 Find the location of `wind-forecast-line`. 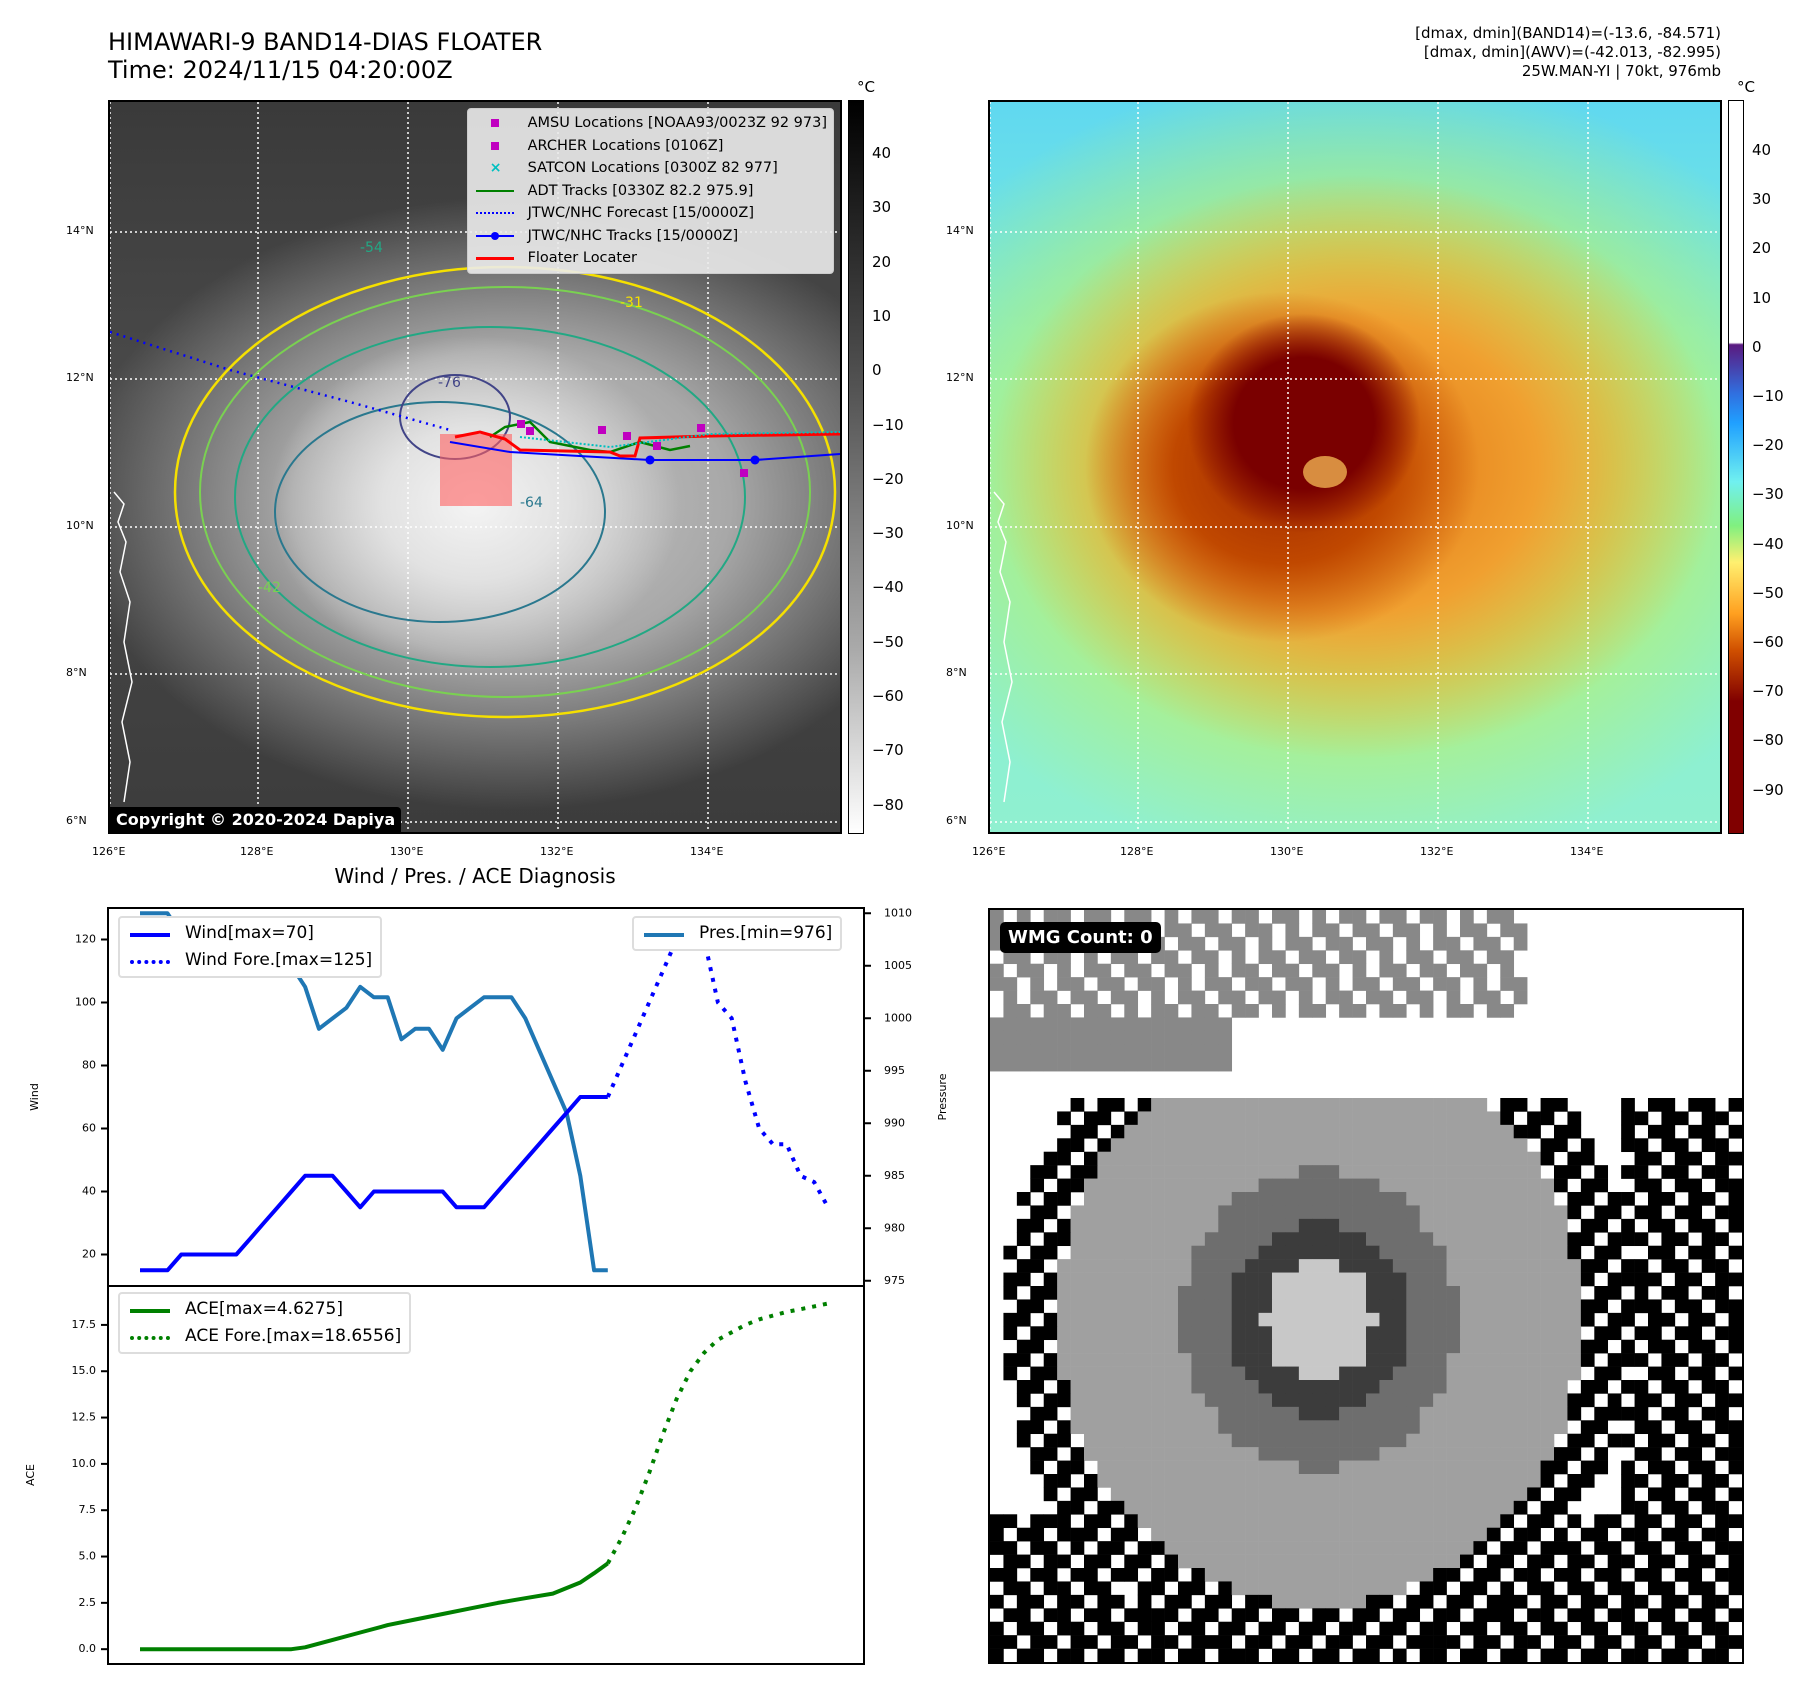

wind-forecast-line is located at coordinates (717, 1065).